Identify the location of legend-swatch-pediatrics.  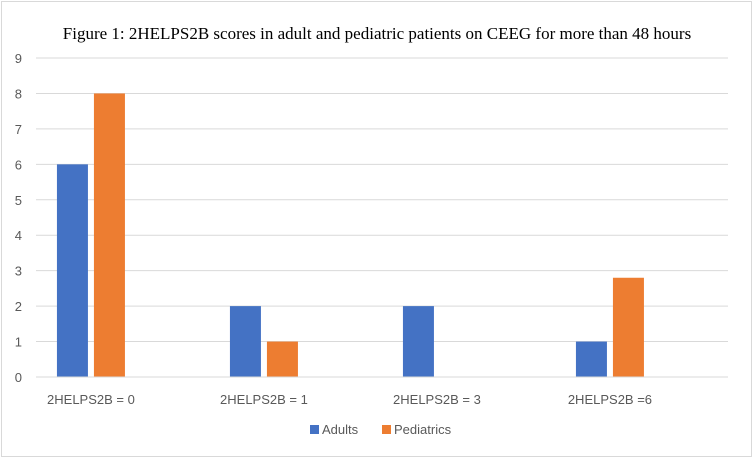
(386, 429).